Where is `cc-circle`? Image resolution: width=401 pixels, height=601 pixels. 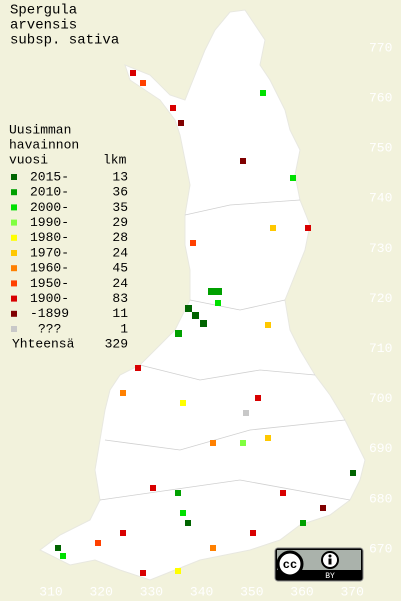 cc-circle is located at coordinates (290, 564).